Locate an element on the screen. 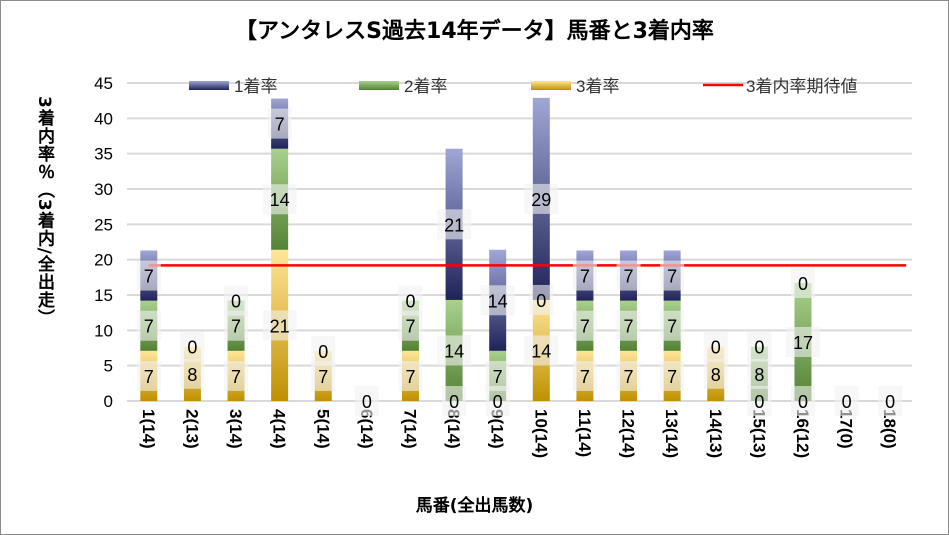 This screenshot has width=949, height=535. y-tick-label: 20 is located at coordinates (103, 260).